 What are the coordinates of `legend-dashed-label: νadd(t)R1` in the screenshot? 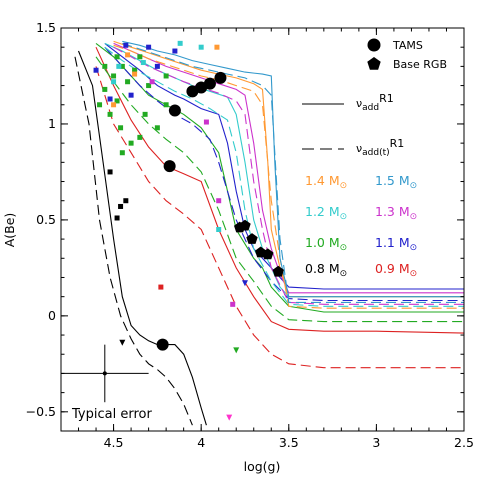 It's located at (380, 147).